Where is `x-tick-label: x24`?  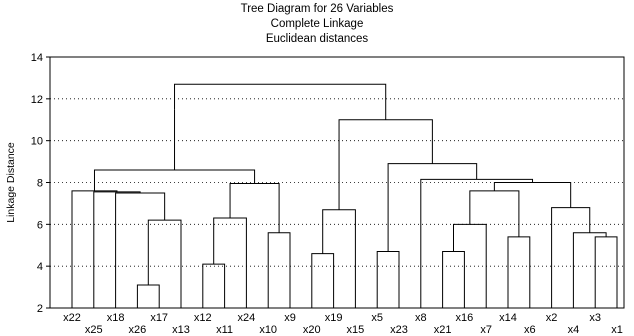 x-tick-label: x24 is located at coordinates (247, 318).